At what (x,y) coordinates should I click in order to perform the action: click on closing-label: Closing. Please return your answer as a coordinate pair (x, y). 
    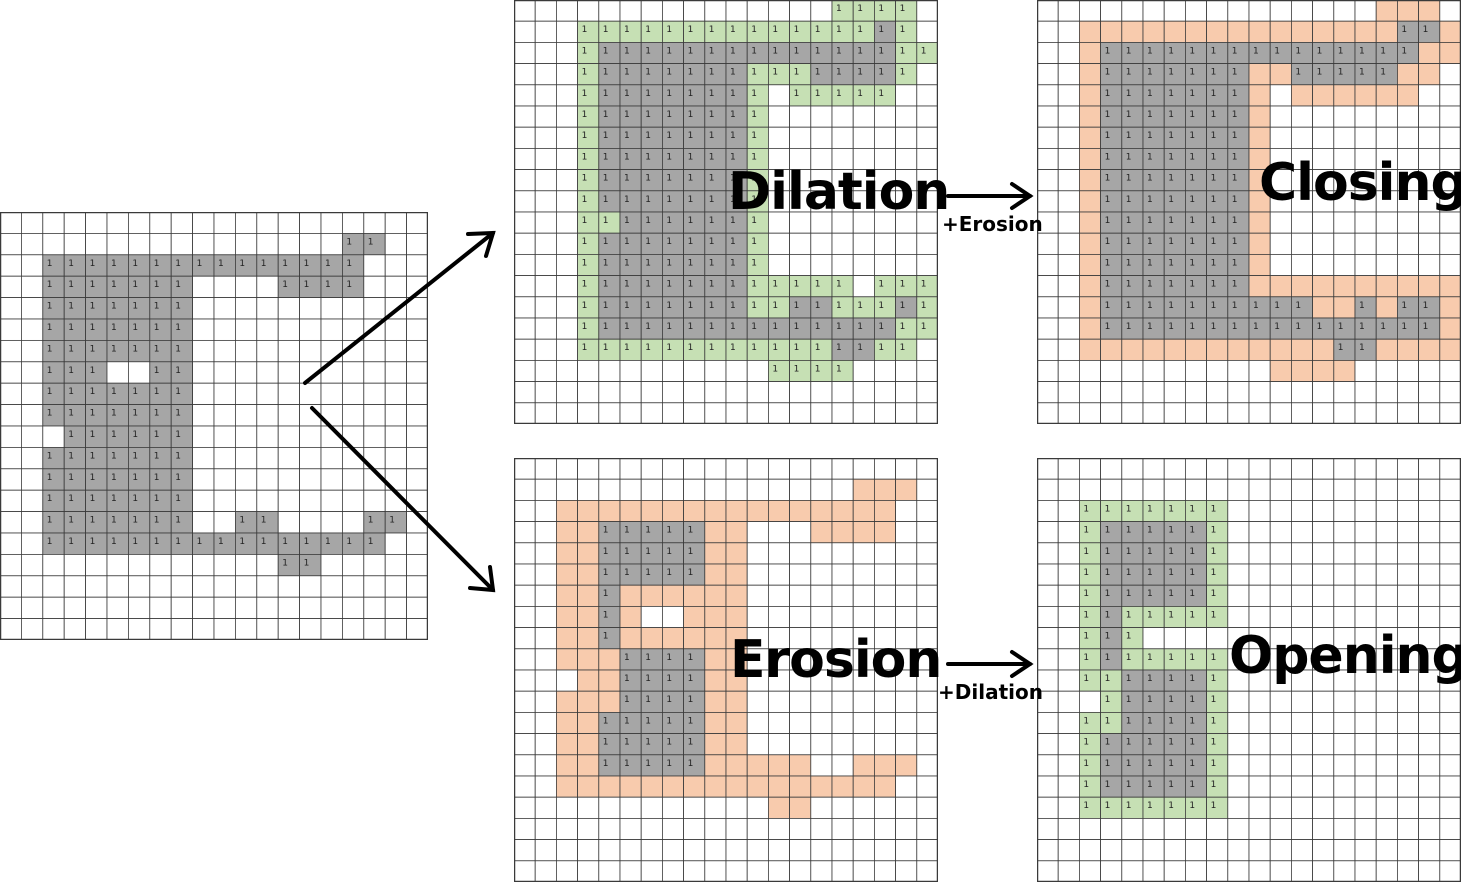
    Looking at the image, I should click on (1360, 183).